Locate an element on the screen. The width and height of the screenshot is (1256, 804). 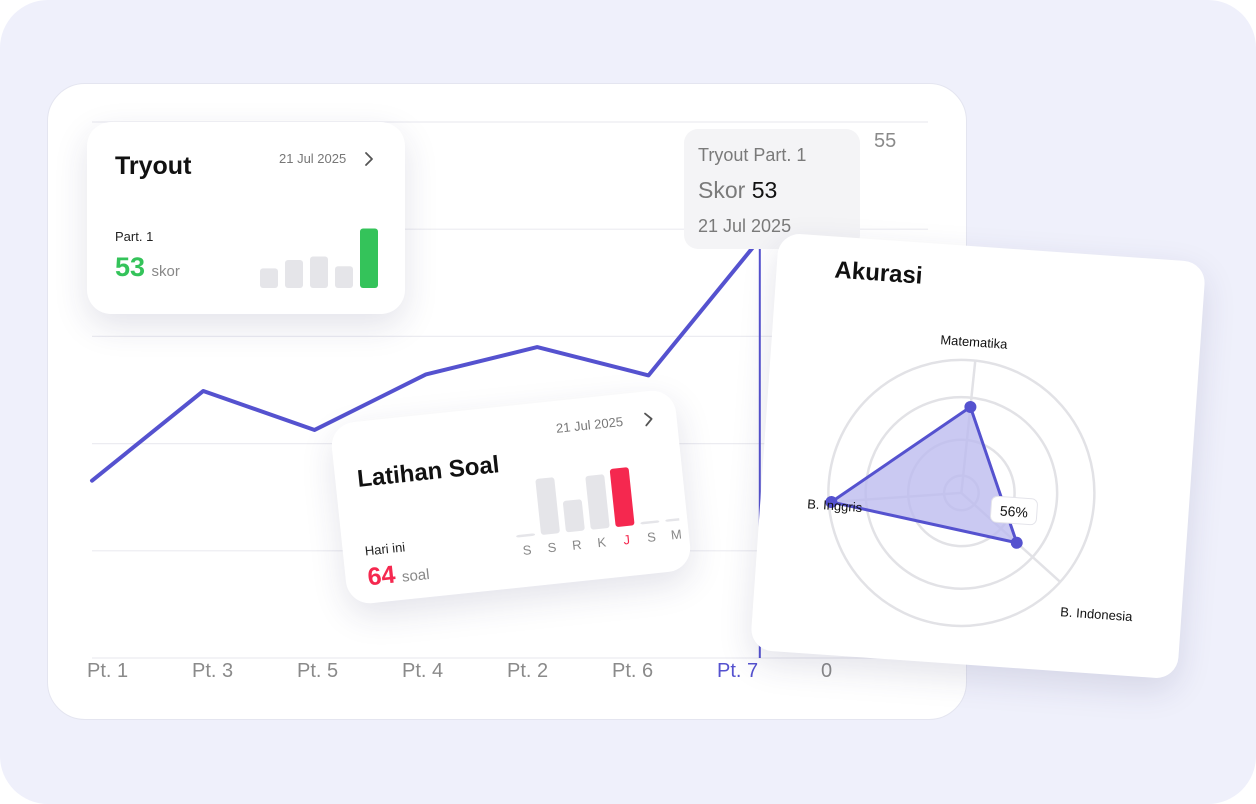
radar-axis-label: B. Inggris is located at coordinates (835, 505).